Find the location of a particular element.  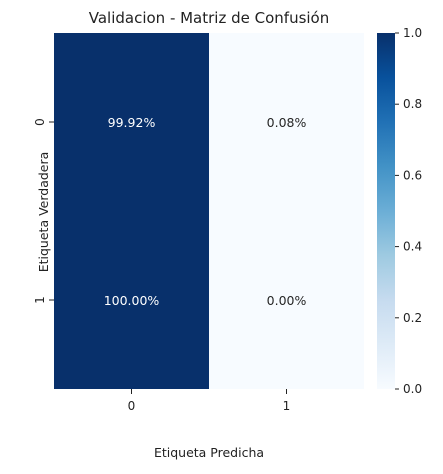

cell-annotation-r0-c0: 99.92% is located at coordinates (132, 122).